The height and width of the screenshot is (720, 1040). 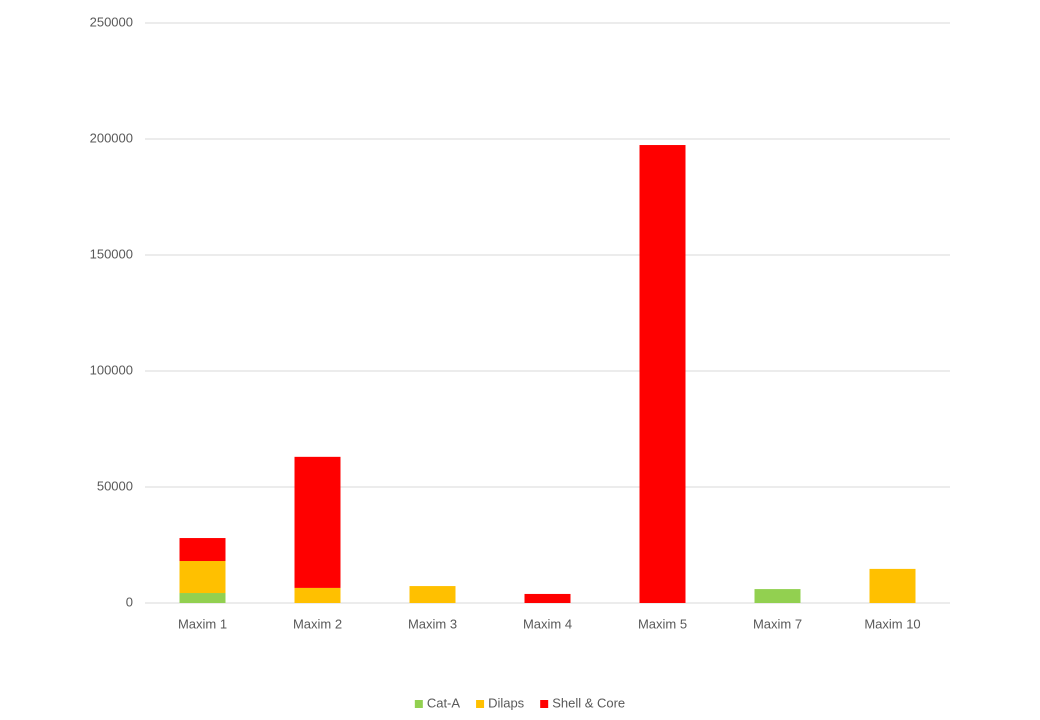 What do you see at coordinates (777, 623) in the screenshot?
I see `x-tick-label: Maxim 7` at bounding box center [777, 623].